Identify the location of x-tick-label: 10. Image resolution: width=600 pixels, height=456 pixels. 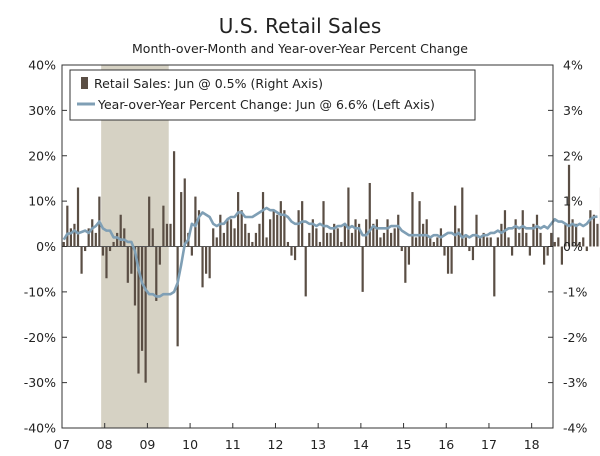
(190, 444).